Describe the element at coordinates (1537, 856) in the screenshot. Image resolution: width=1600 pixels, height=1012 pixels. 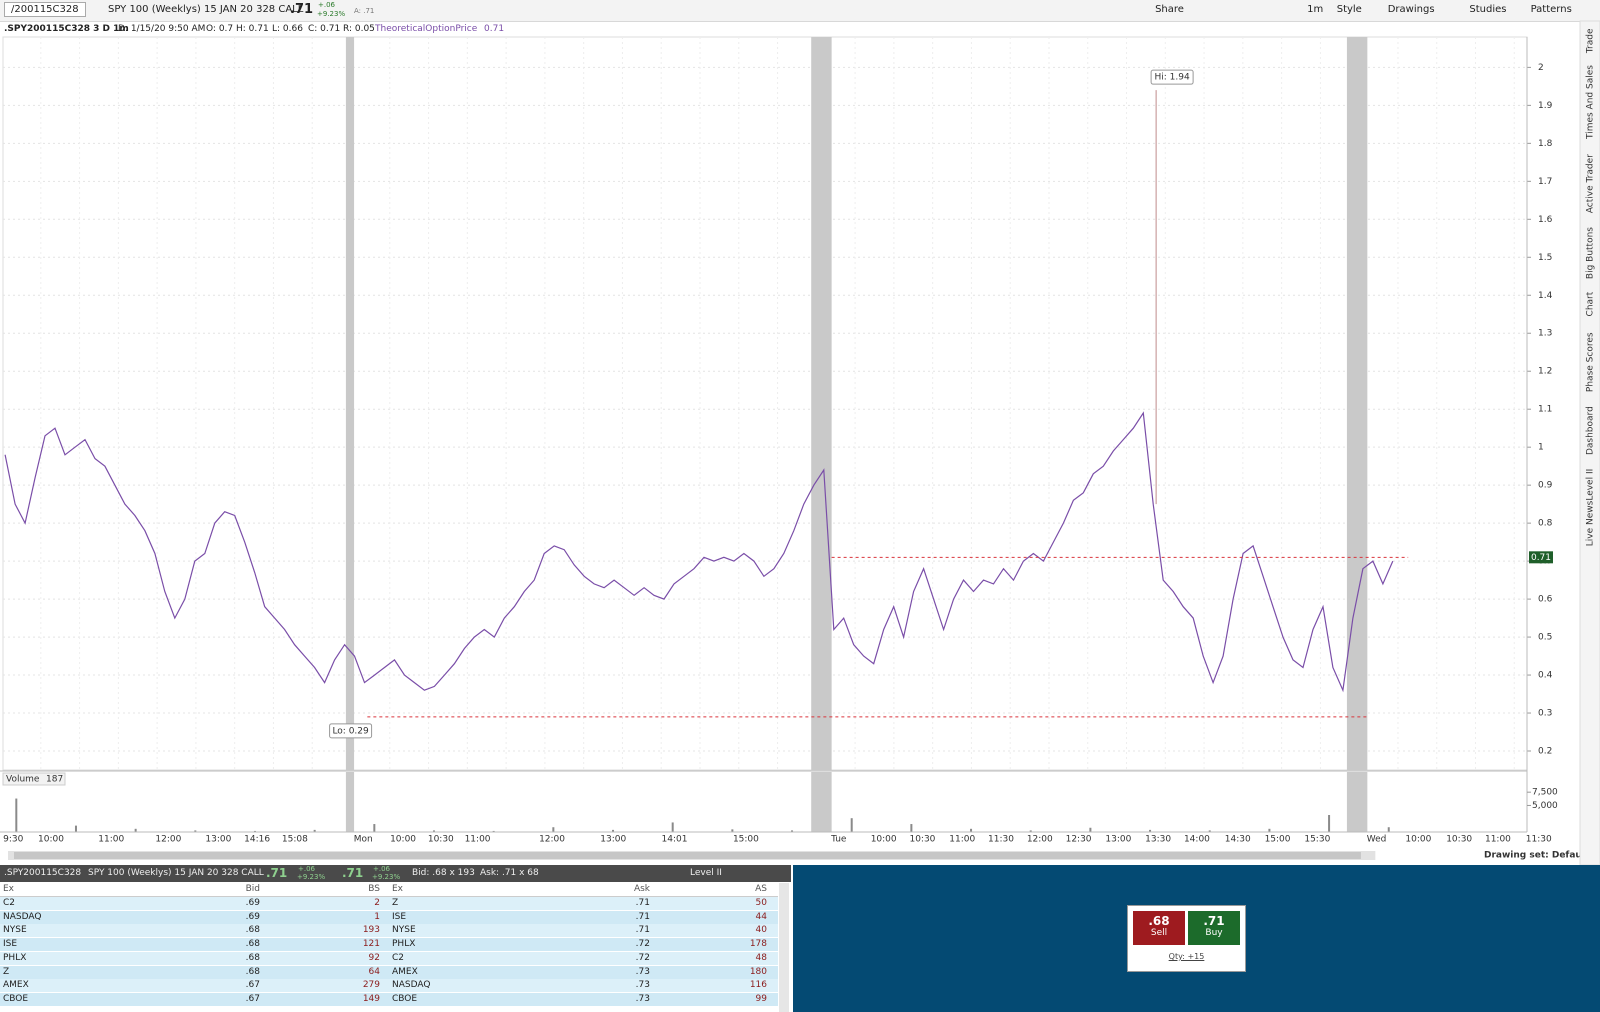
I see `drawing-set: Drawing set: Default` at that location.